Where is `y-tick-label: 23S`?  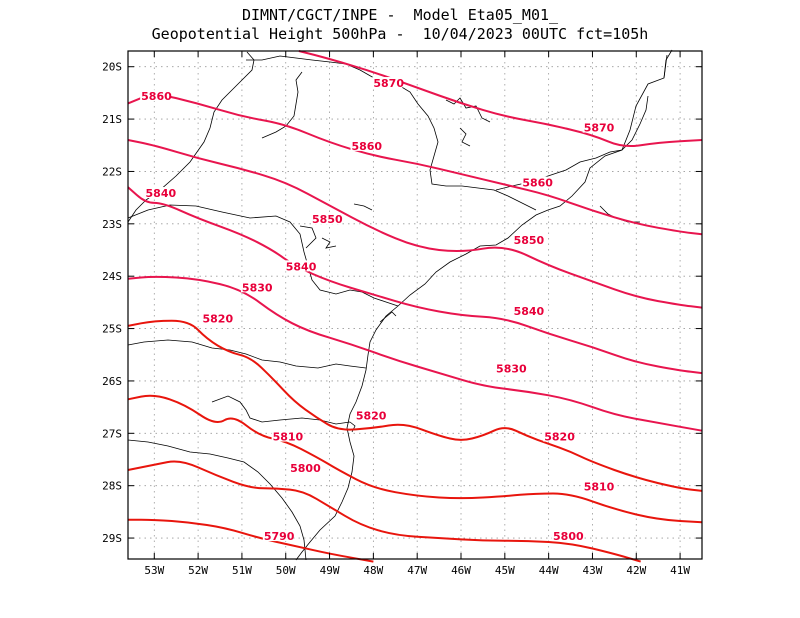 y-tick-label: 23S is located at coordinates (112, 224).